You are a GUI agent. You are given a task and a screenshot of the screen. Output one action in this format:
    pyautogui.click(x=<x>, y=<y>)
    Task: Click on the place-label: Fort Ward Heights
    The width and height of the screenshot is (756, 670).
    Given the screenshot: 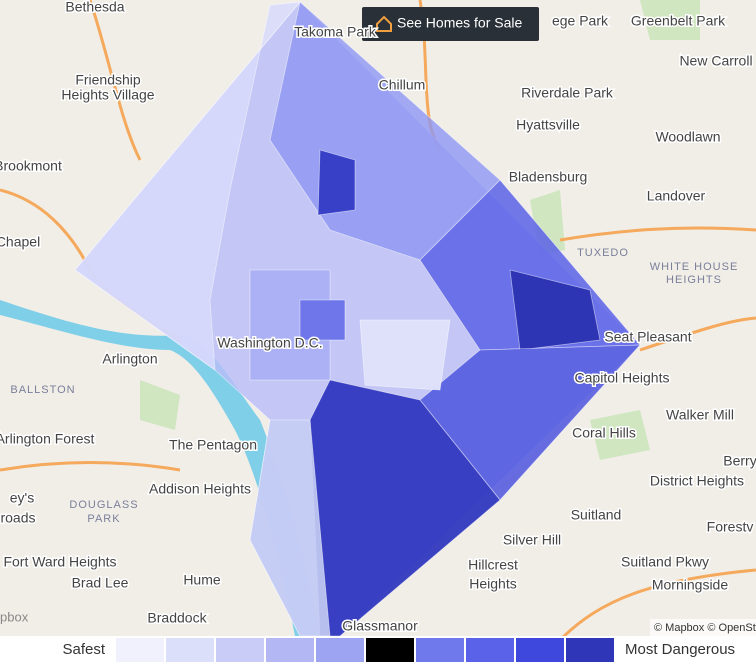 What is the action you would take?
    pyautogui.click(x=59, y=562)
    